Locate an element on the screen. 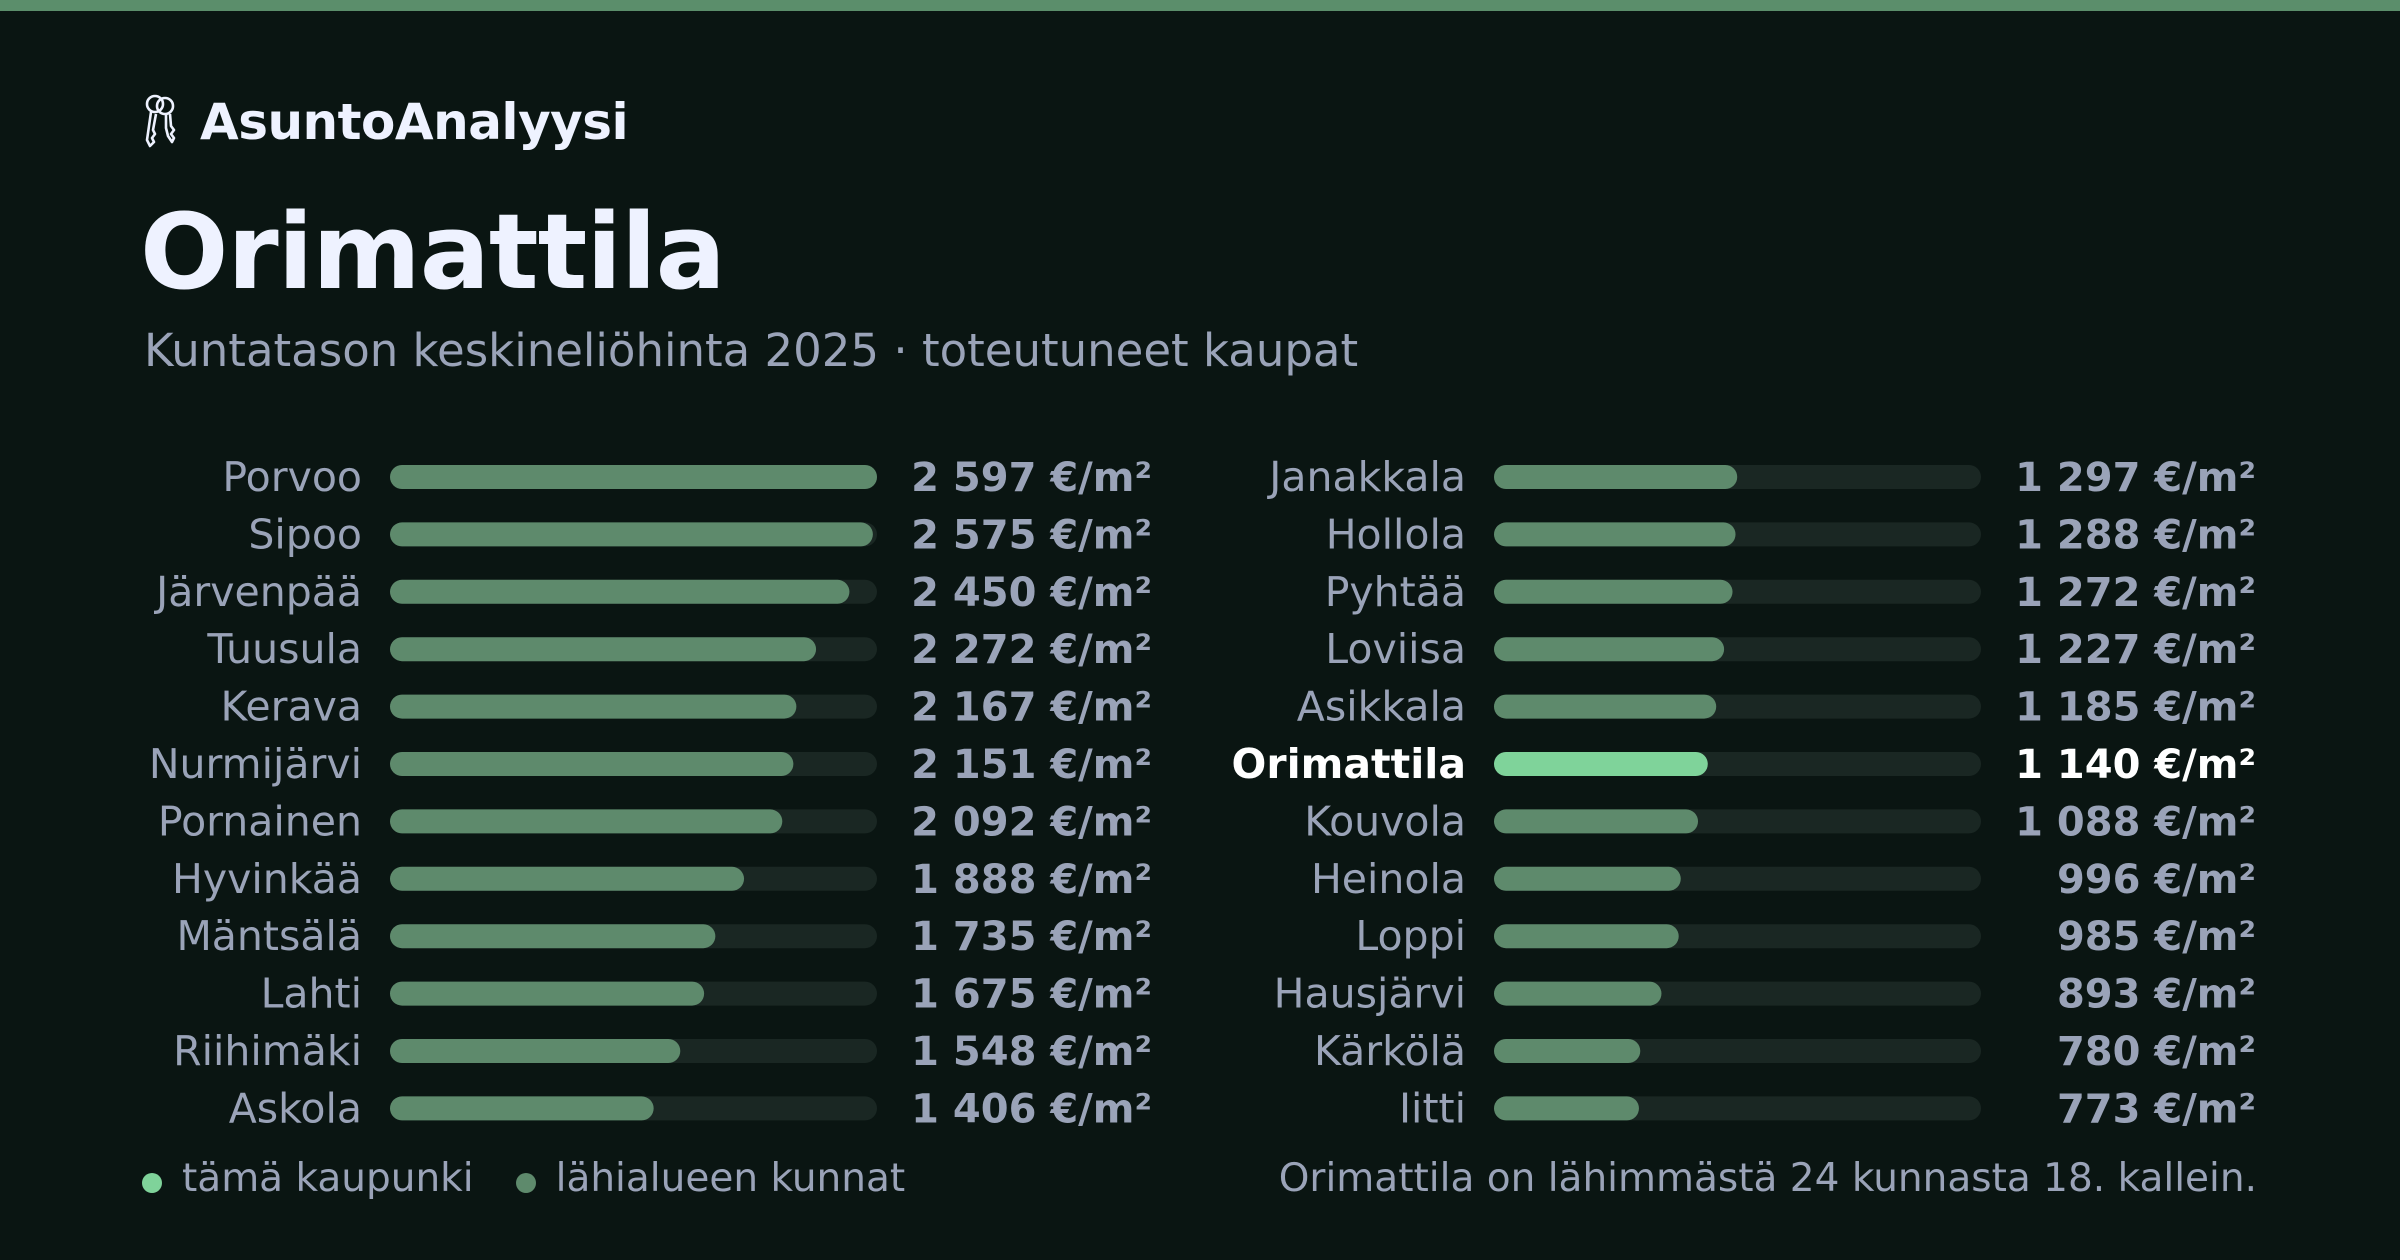 The image size is (2400, 1260). bar-row-nurmijarvi: Nurmijärvi 2 151 €/m² is located at coordinates (650, 764).